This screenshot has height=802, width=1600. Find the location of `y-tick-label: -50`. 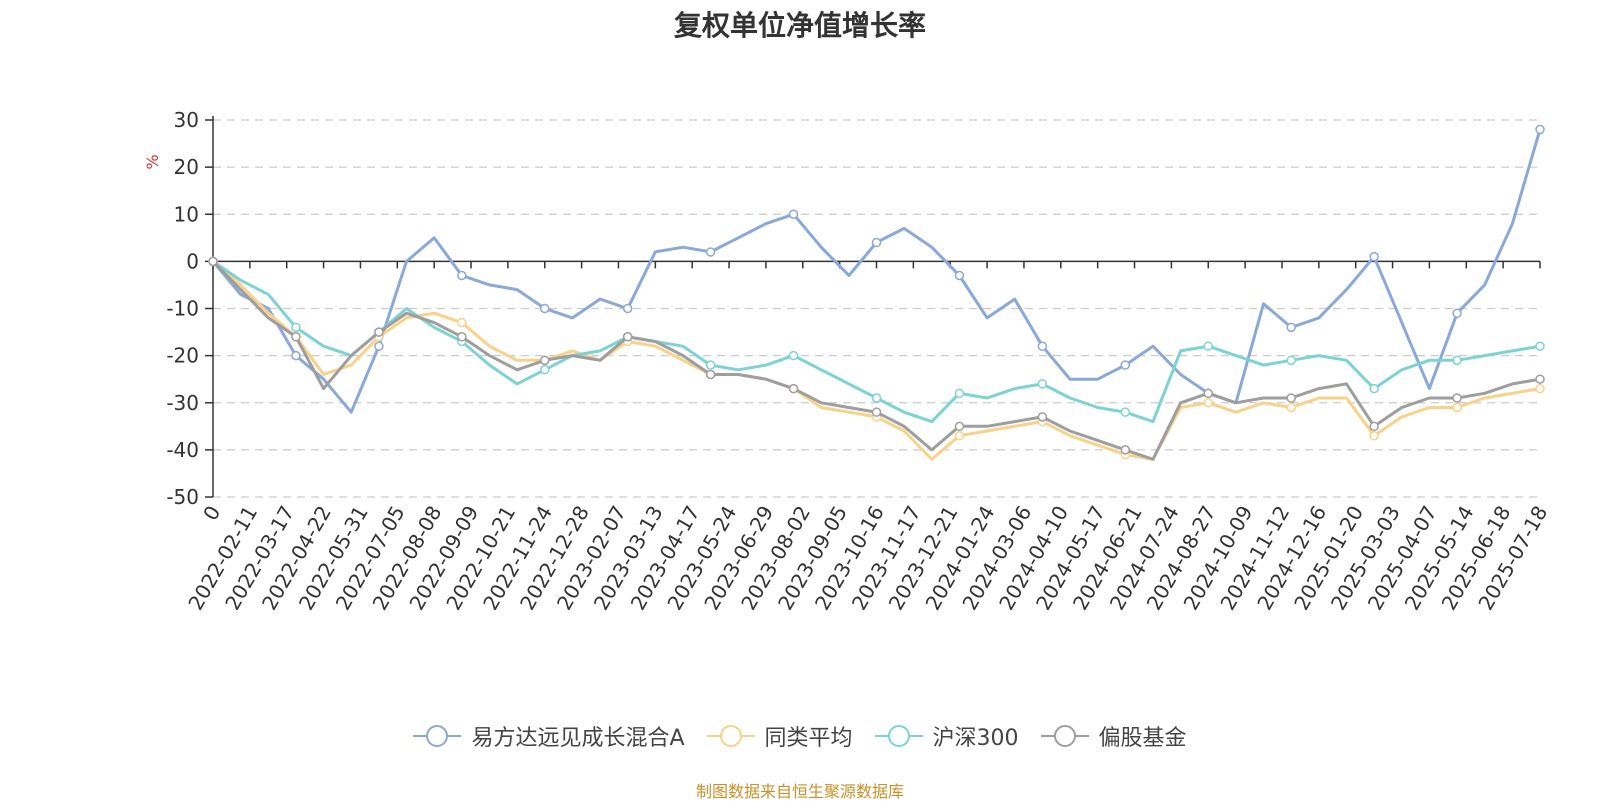

y-tick-label: -50 is located at coordinates (182, 497).